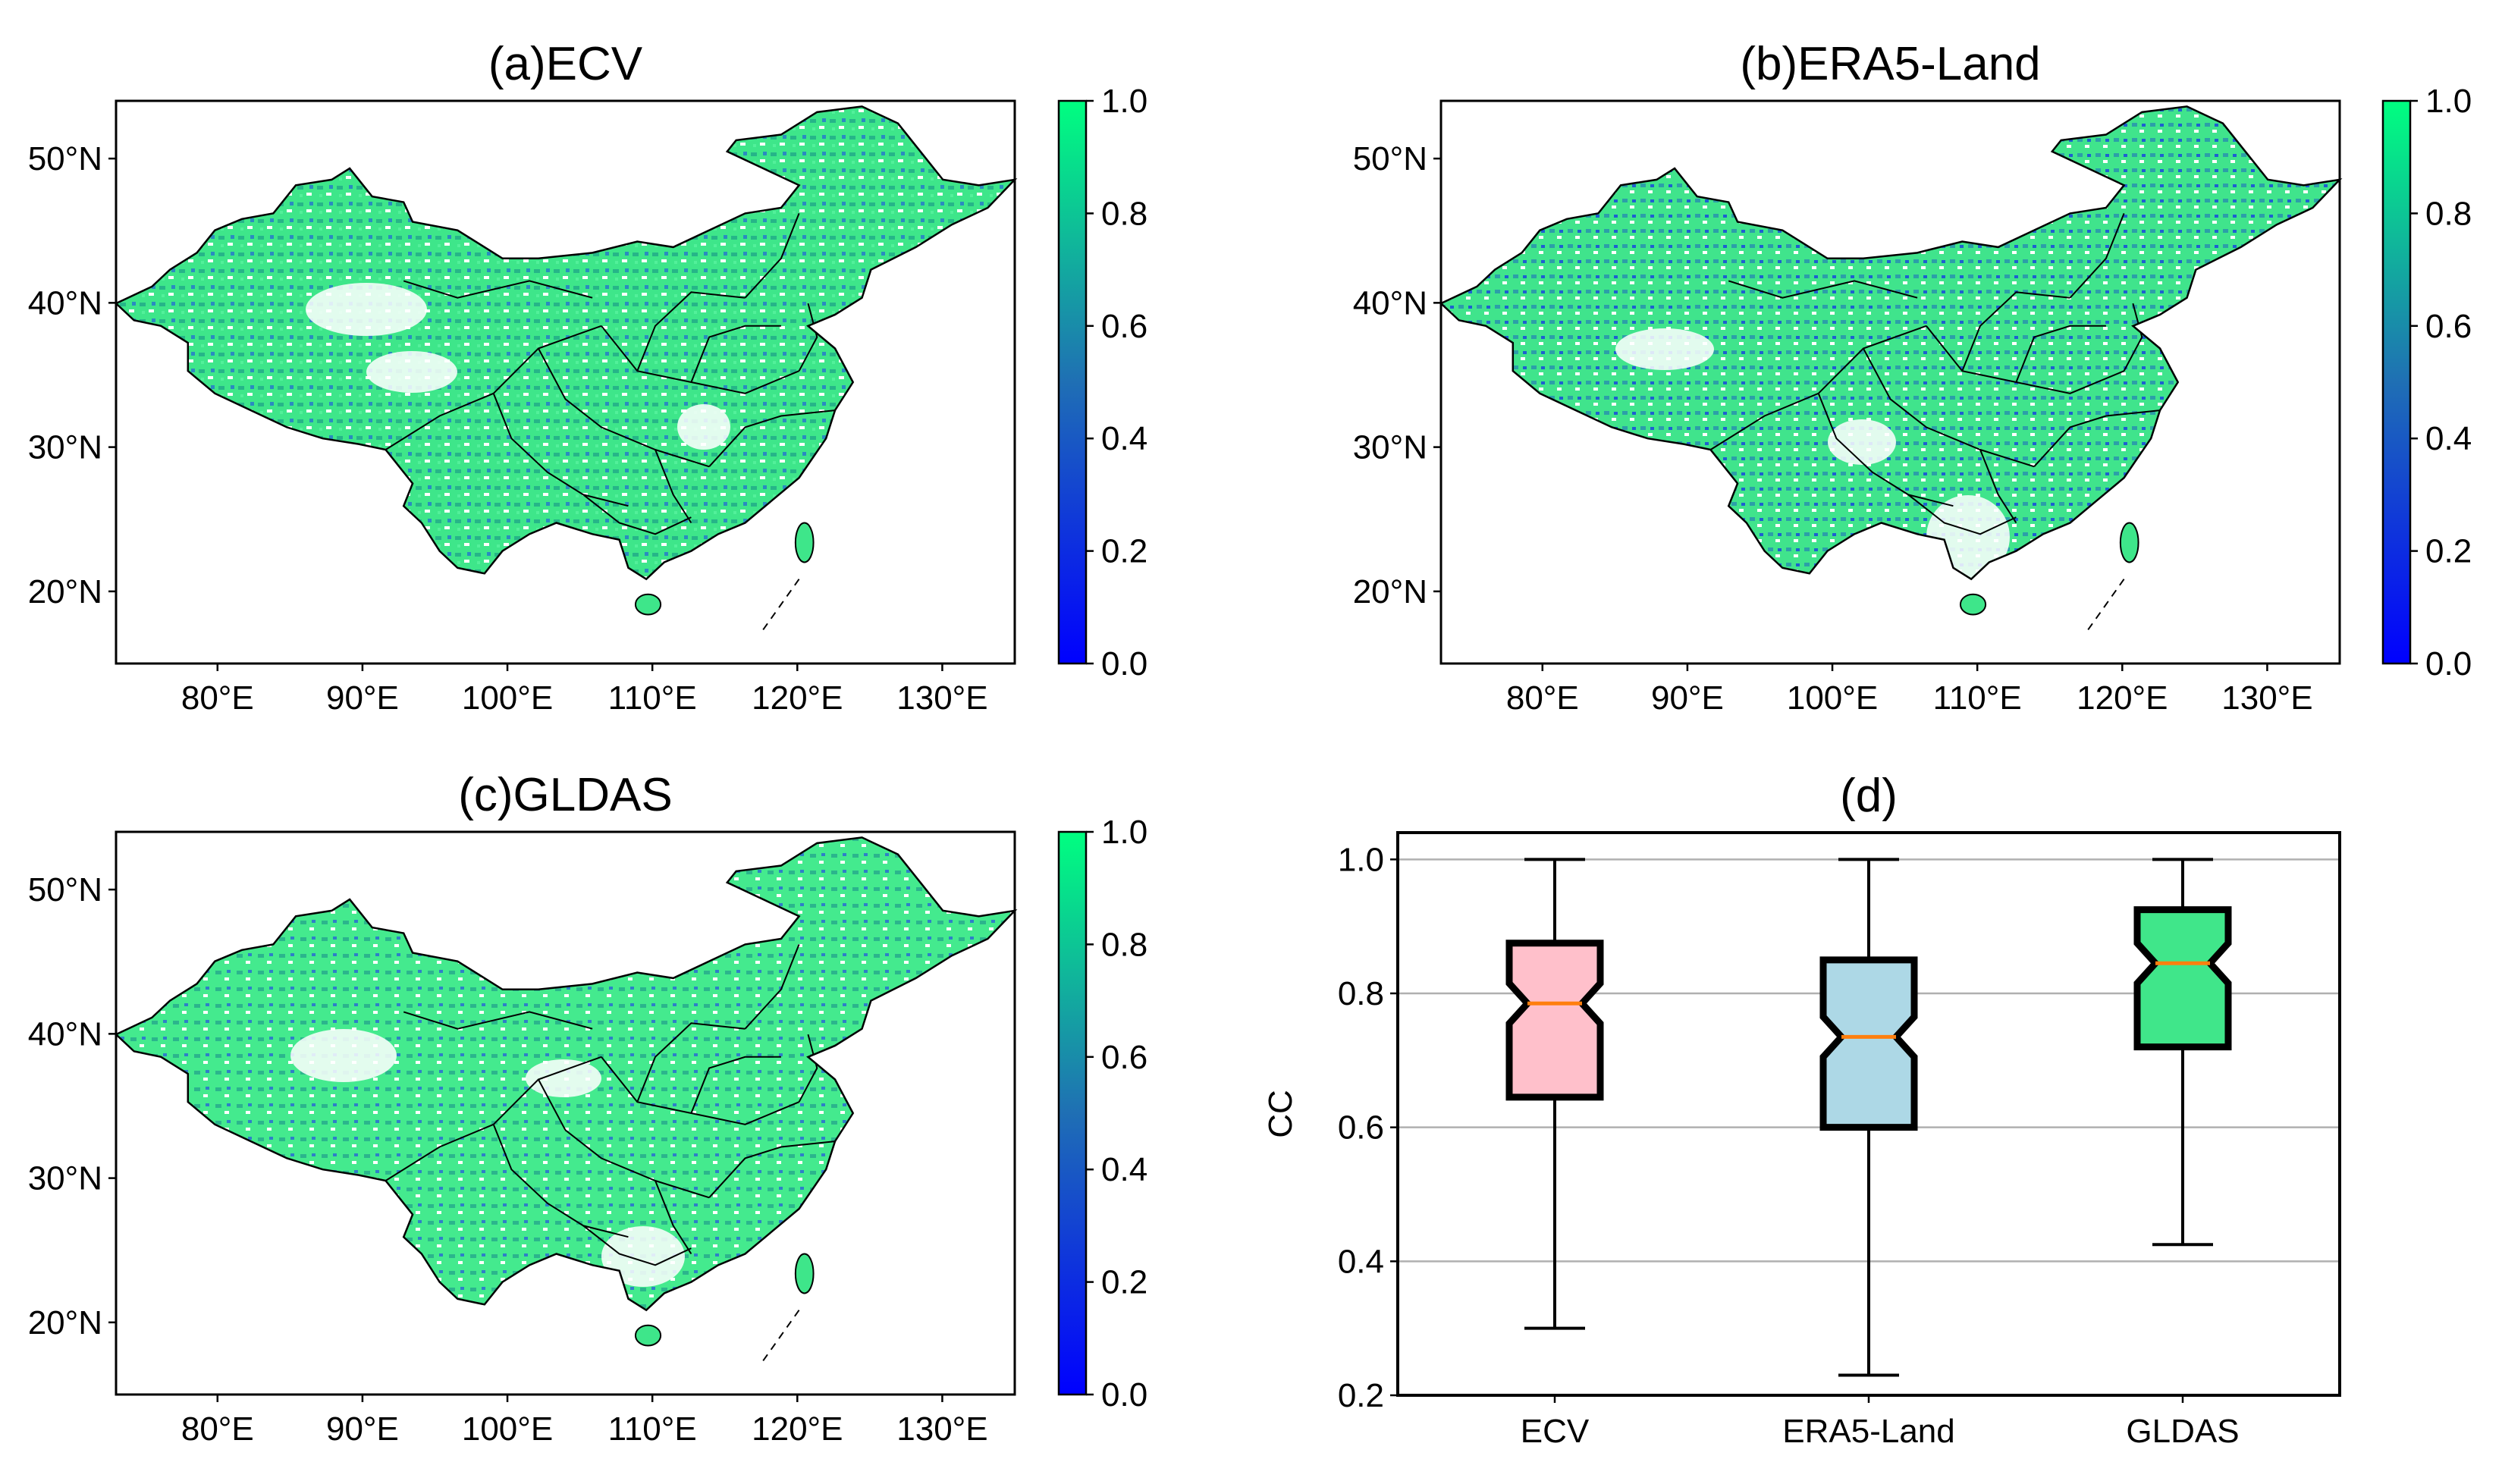 This screenshot has height=1484, width=2502. I want to click on panel-title: (d), so click(1869, 796).